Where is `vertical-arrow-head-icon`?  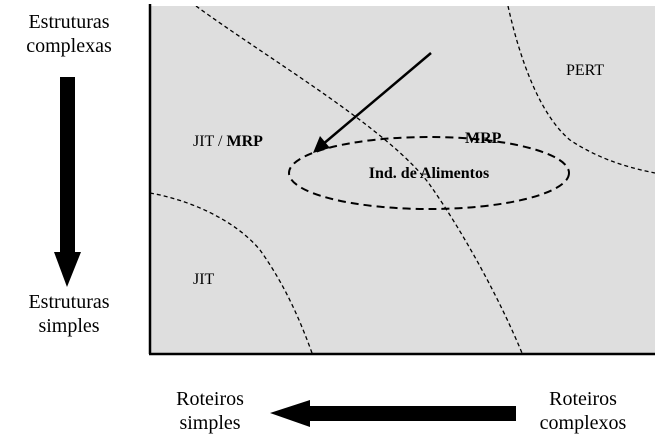 vertical-arrow-head-icon is located at coordinates (67, 269).